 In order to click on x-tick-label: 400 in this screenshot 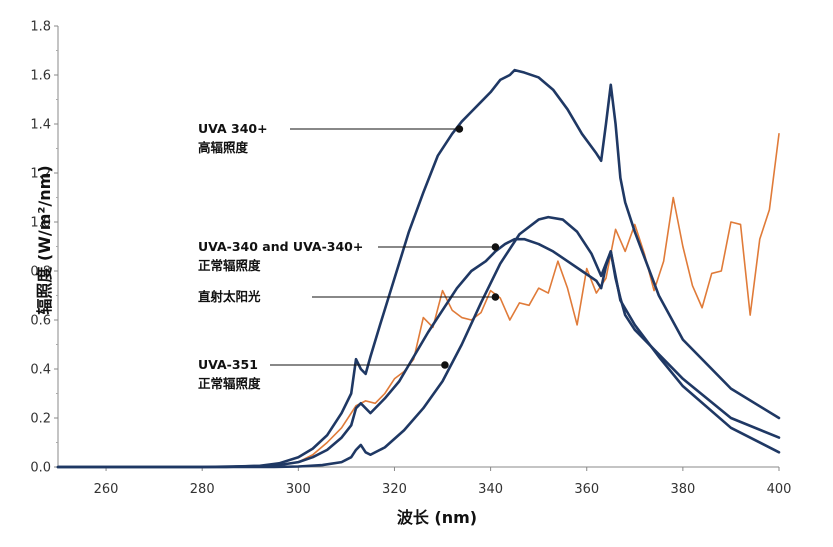, I will do `click(779, 489)`.